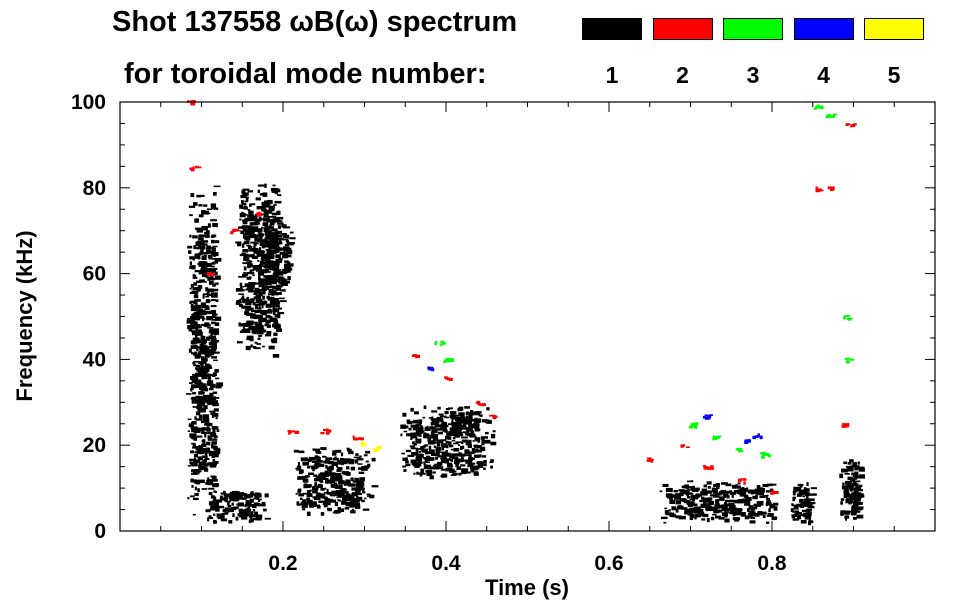  Describe the element at coordinates (100, 531) in the screenshot. I see `y-tick-label: 0` at that location.